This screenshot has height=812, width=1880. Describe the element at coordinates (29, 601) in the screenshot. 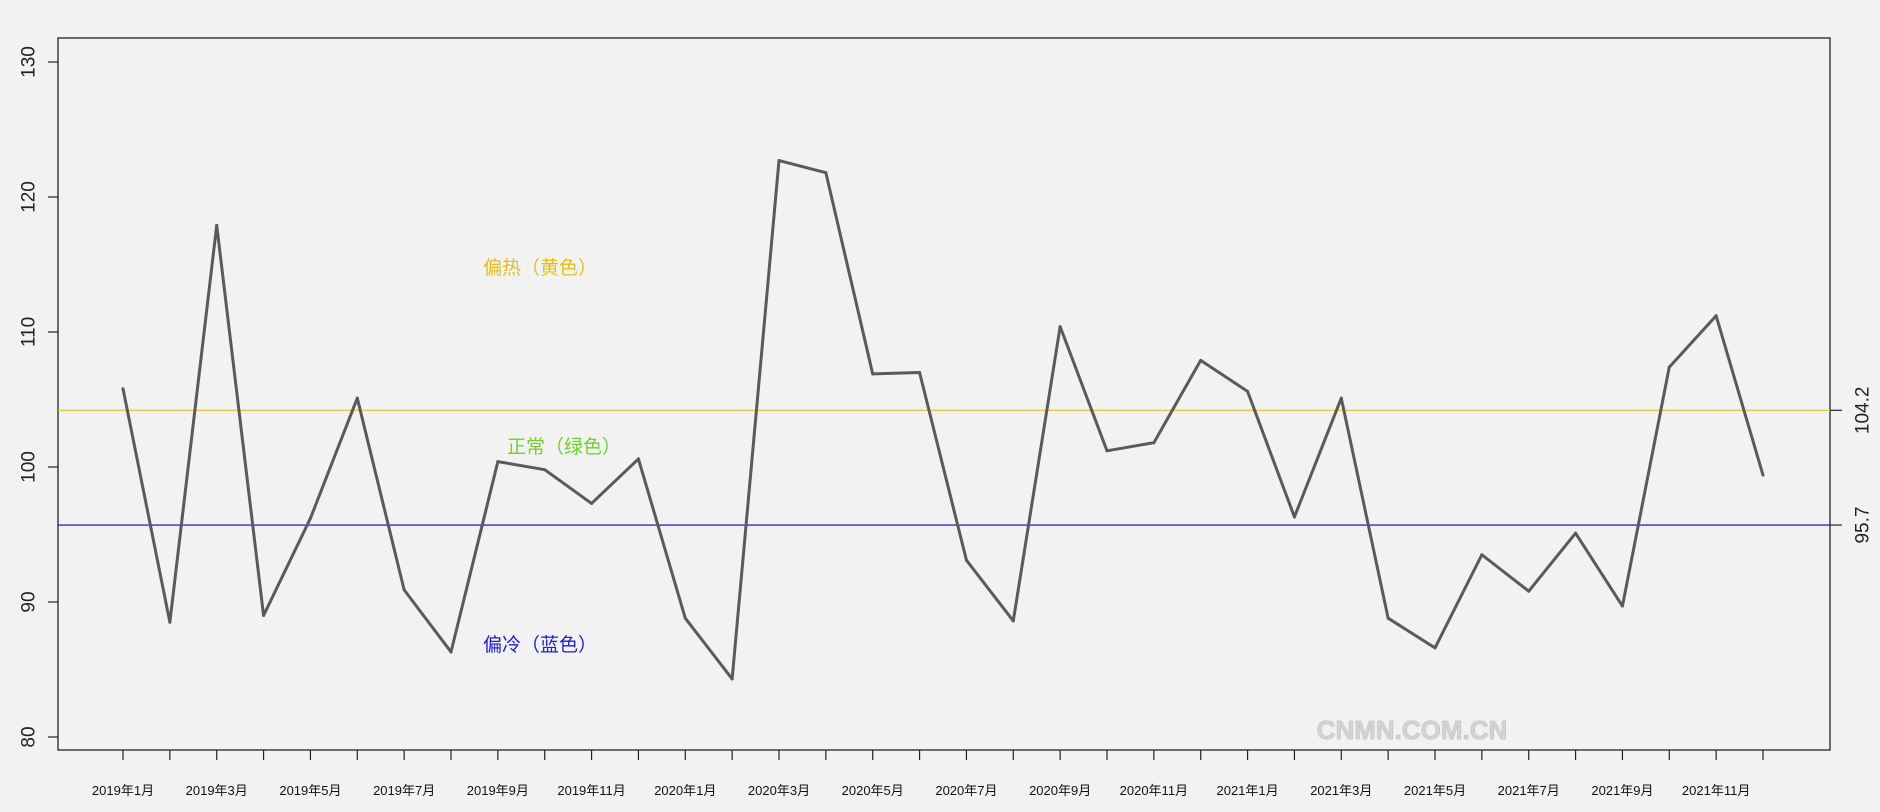

I see `y-tick-label: 90` at that location.